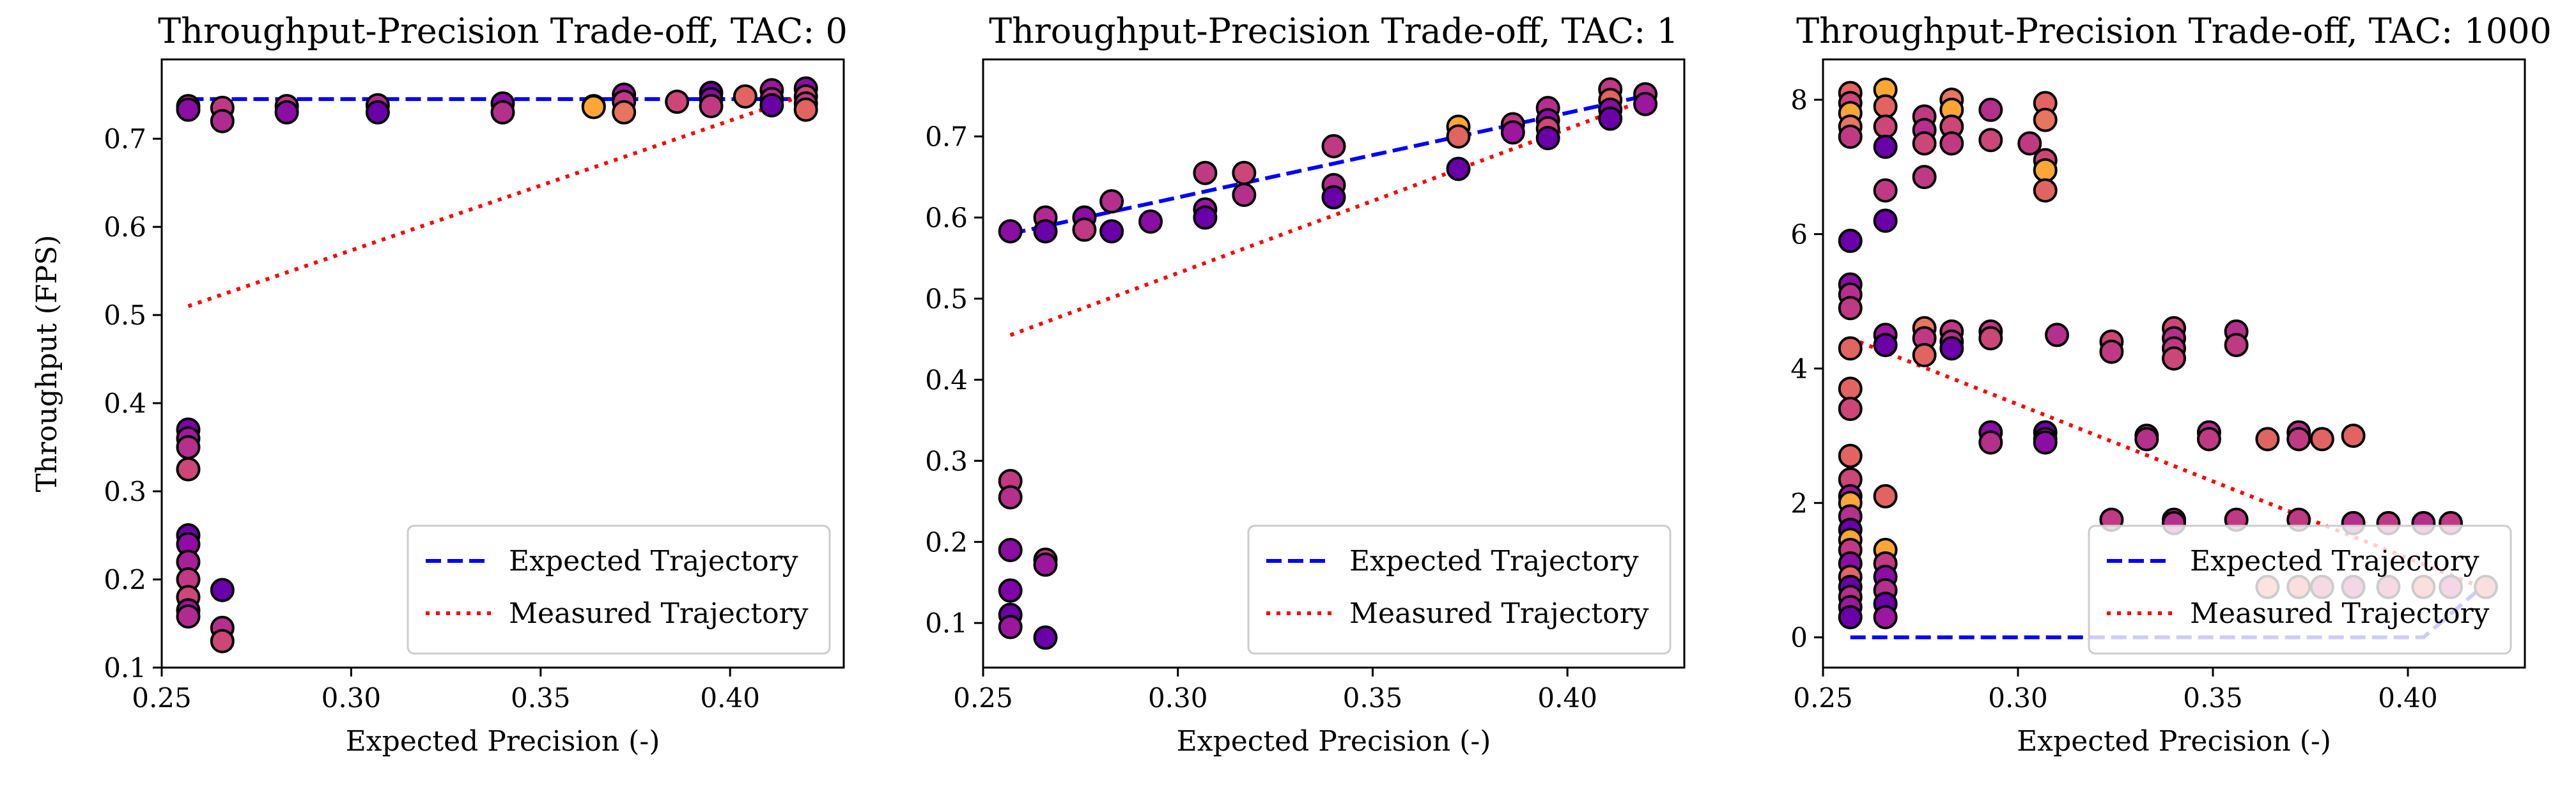 Image resolution: width=2576 pixels, height=796 pixels. Describe the element at coordinates (1334, 31) in the screenshot. I see `chart-title: Throughput-Precision Trade-off, TAC: 1` at that location.